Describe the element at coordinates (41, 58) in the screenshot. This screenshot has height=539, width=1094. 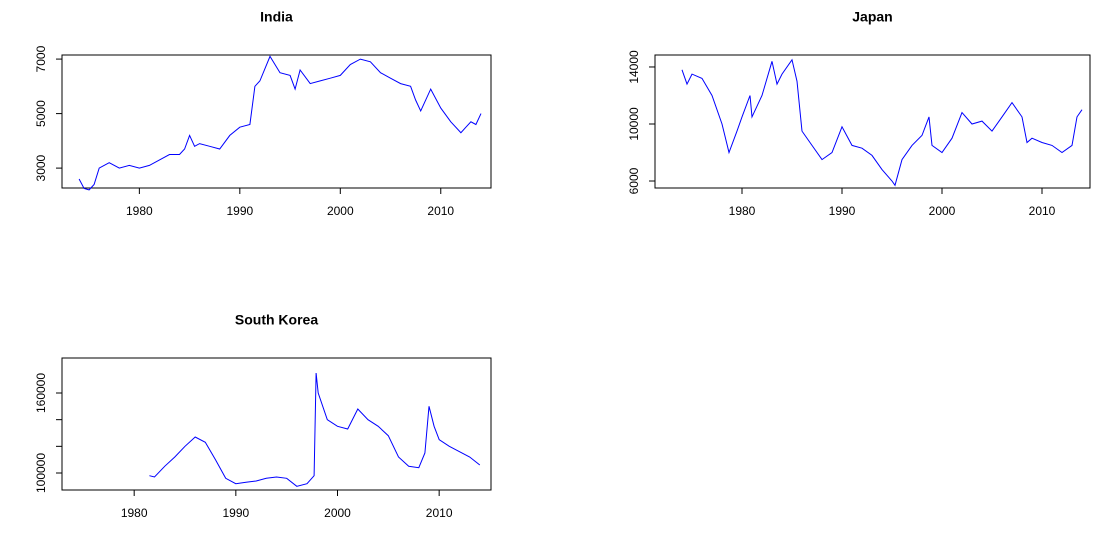
I see `y-tick-label: 7000` at that location.